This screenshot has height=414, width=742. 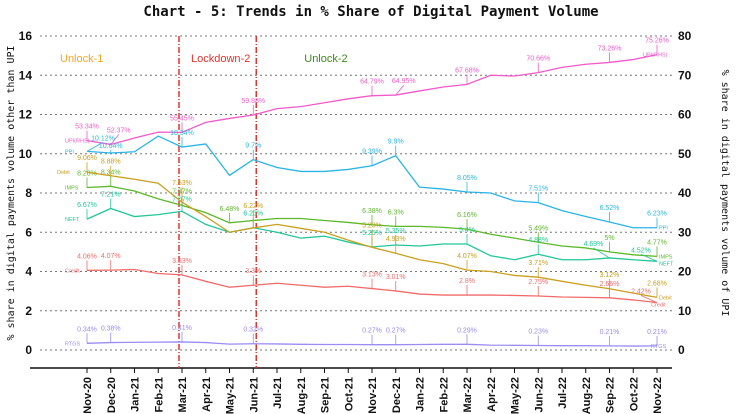 What do you see at coordinates (182, 183) in the screenshot?
I see `data-label: 7.53%` at bounding box center [182, 183].